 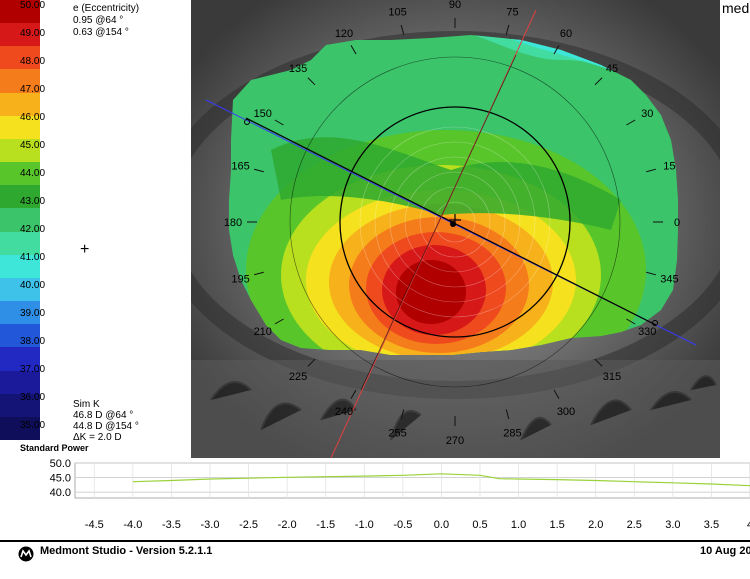 I want to click on scale-label: 37.00, so click(x=33, y=369).